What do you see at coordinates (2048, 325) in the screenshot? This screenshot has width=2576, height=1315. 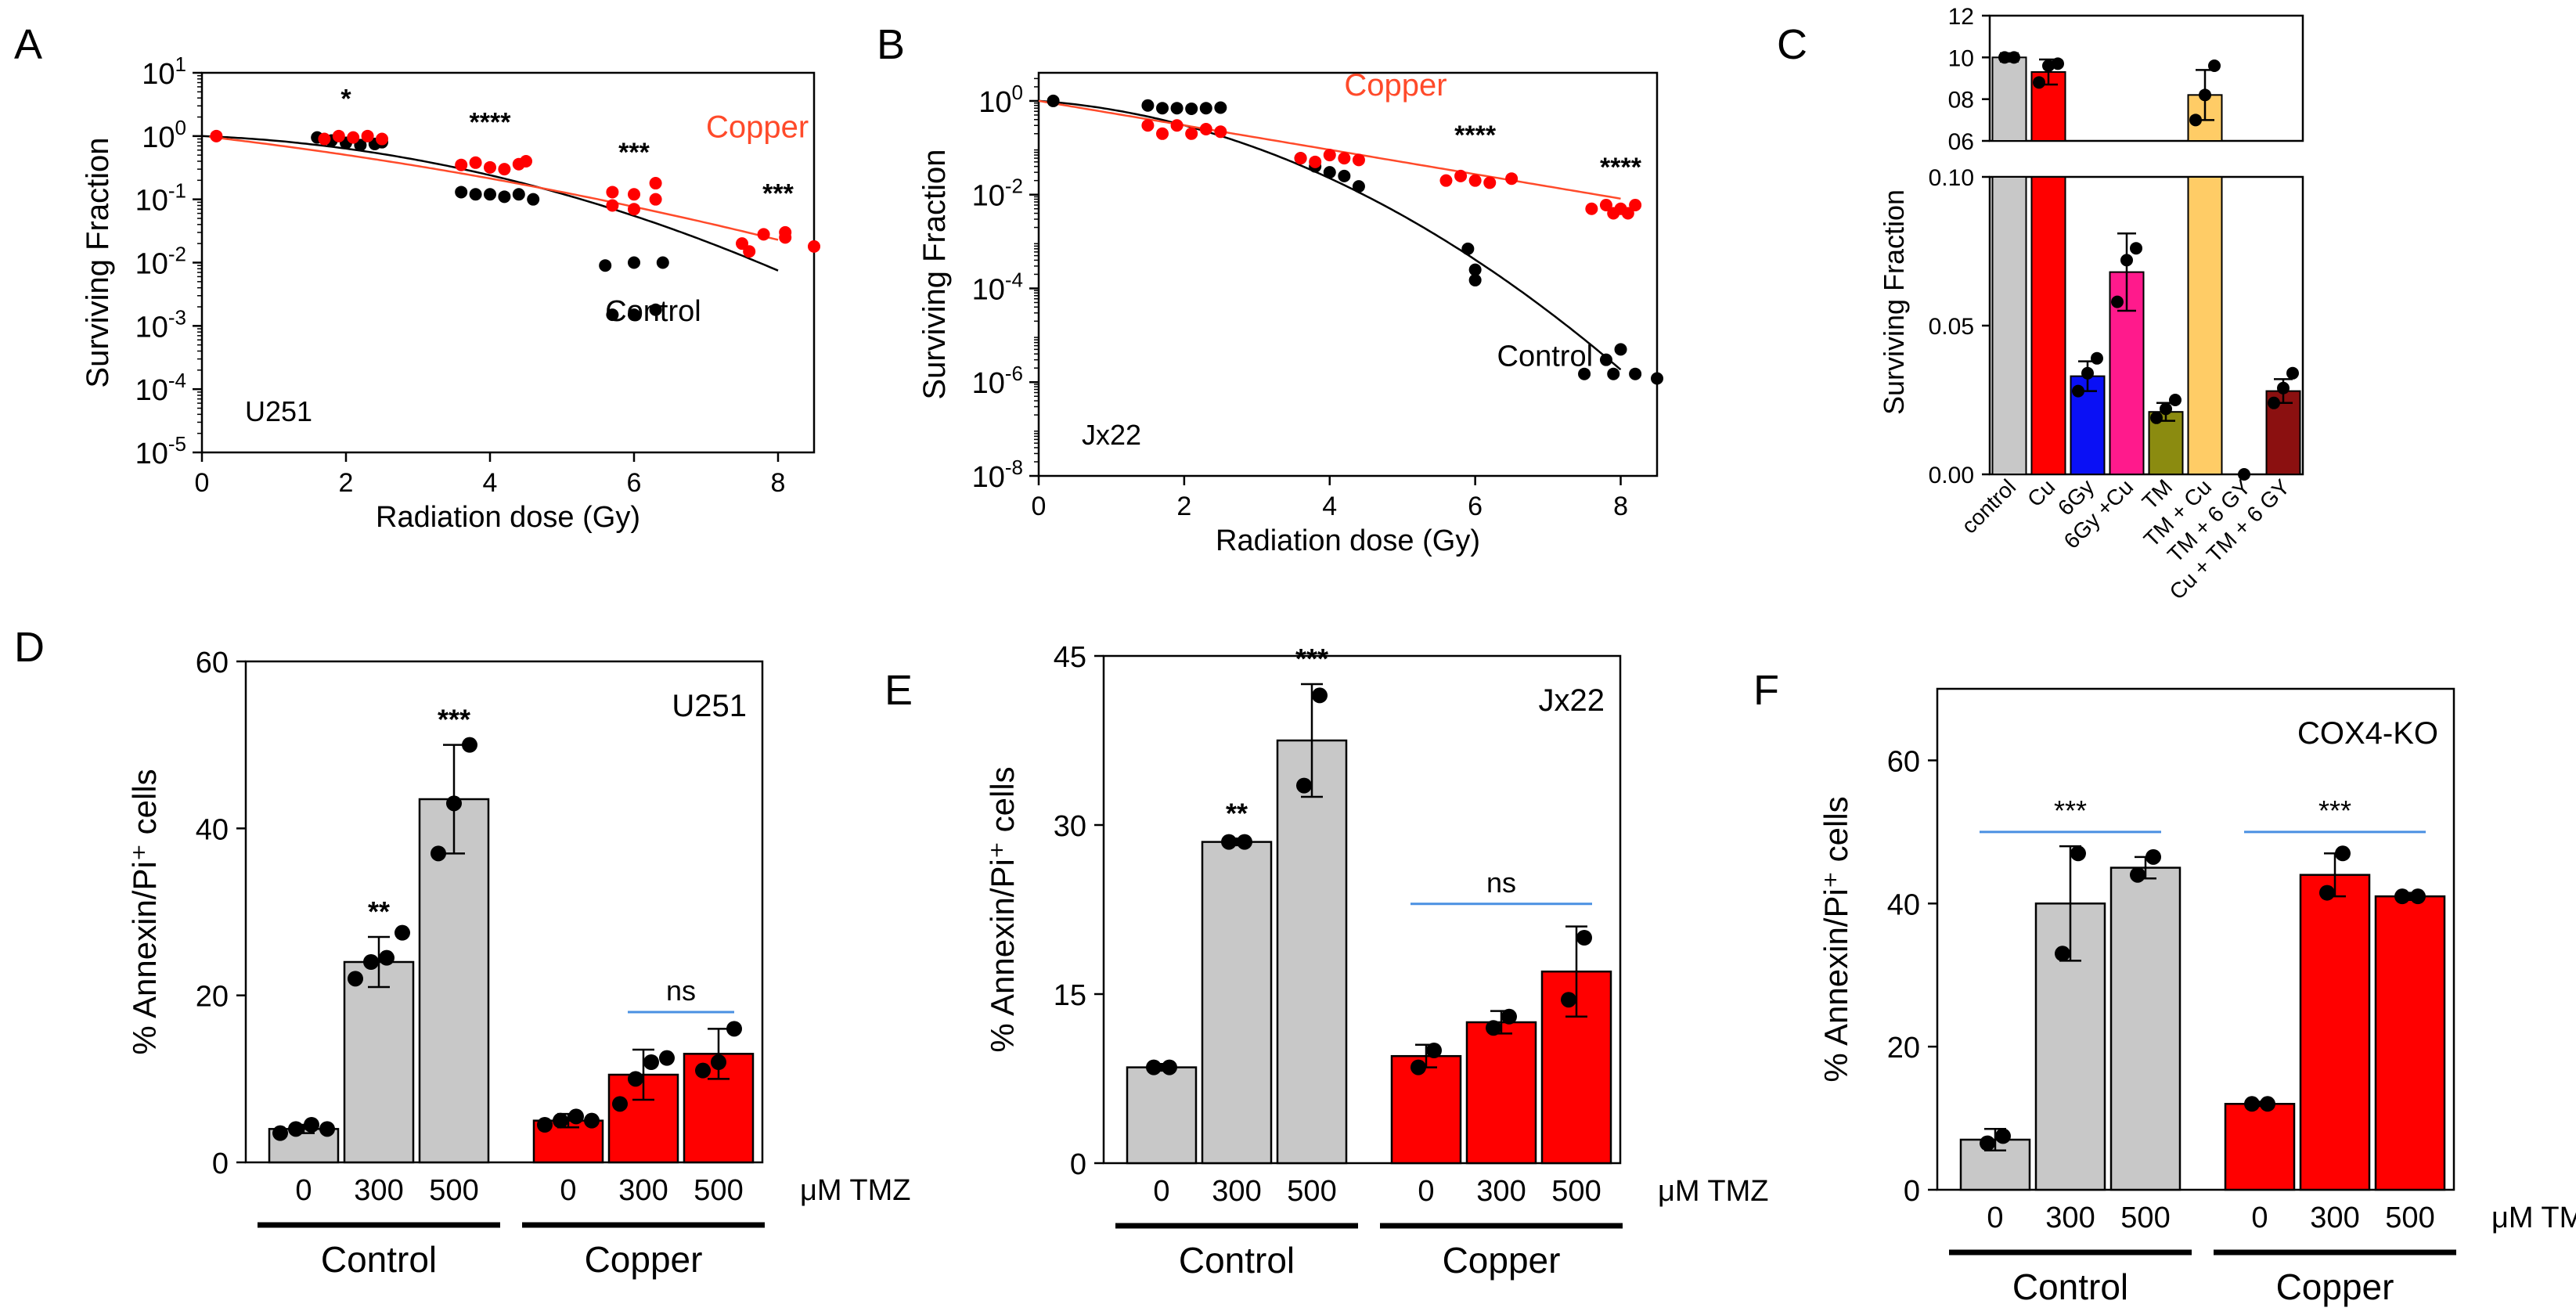 I see `bar-lower` at bounding box center [2048, 325].